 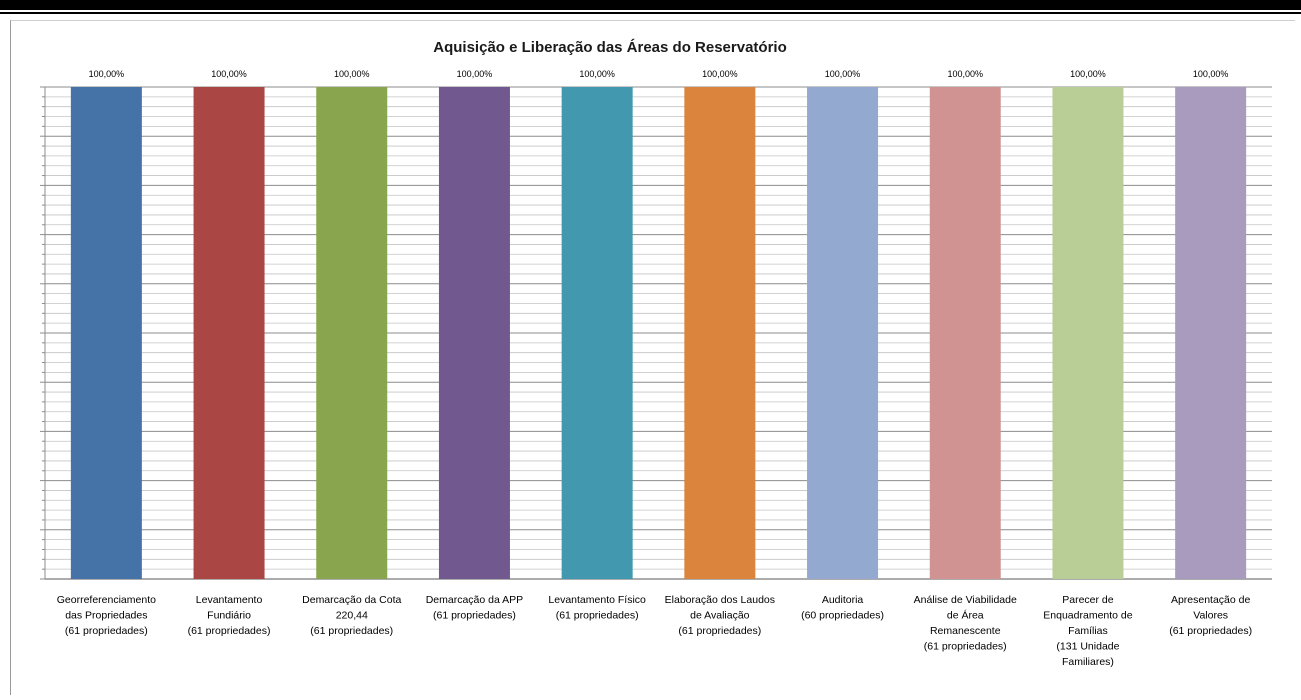 I want to click on category-label-line: de Avaliação, so click(x=720, y=616).